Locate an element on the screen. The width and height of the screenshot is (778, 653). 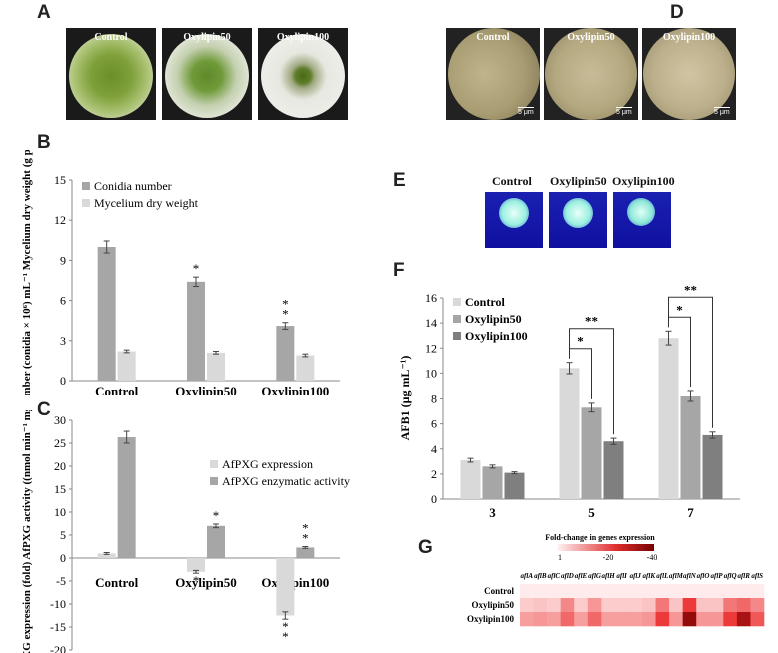
gene-label: aflA is located at coordinates (527, 576).